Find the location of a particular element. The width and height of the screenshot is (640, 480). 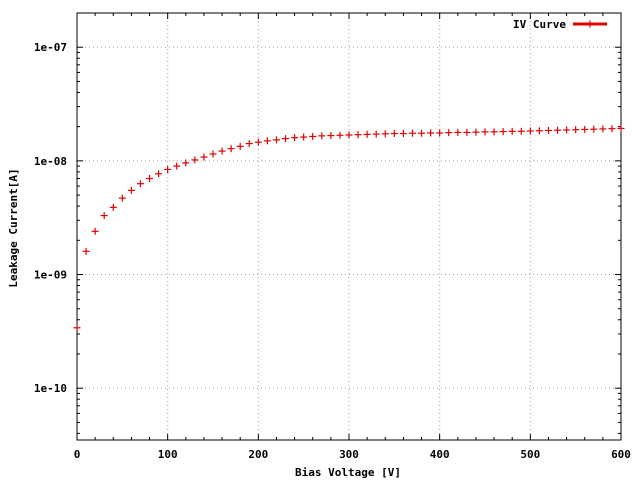

x-axis-title: Bias Voltage [V] is located at coordinates (348, 472).